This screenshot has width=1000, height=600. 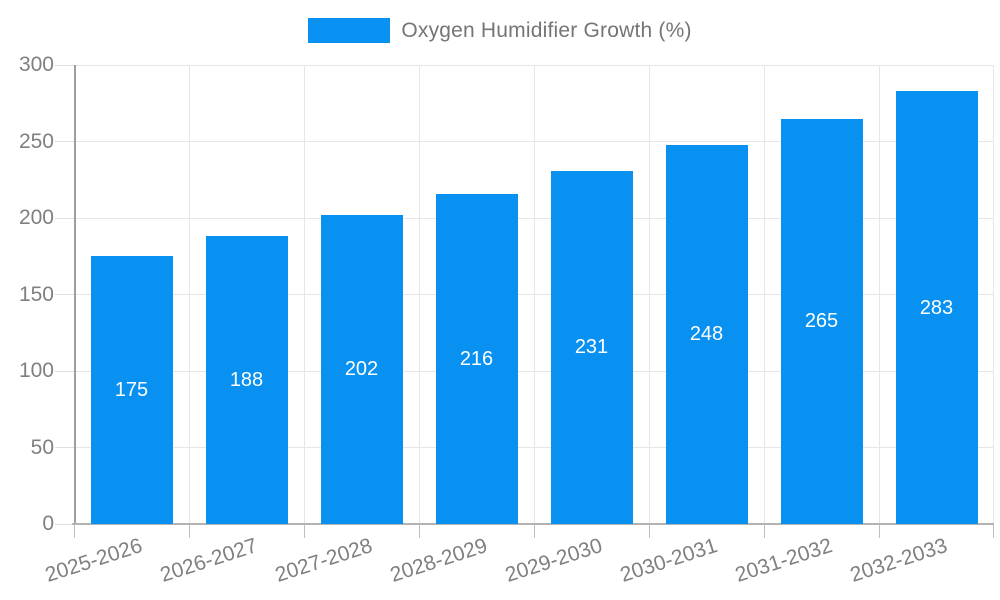 I want to click on legend-swatch, so click(x=349, y=30).